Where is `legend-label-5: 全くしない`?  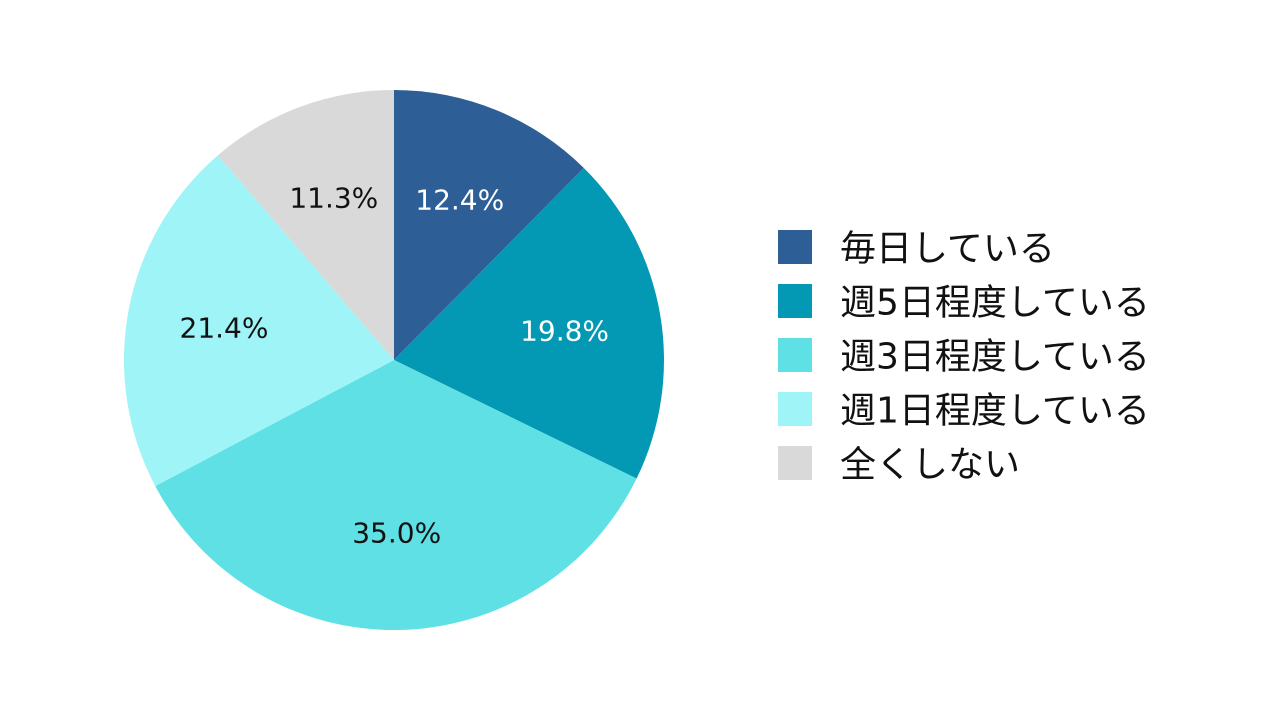 legend-label-5: 全くしない is located at coordinates (930, 465).